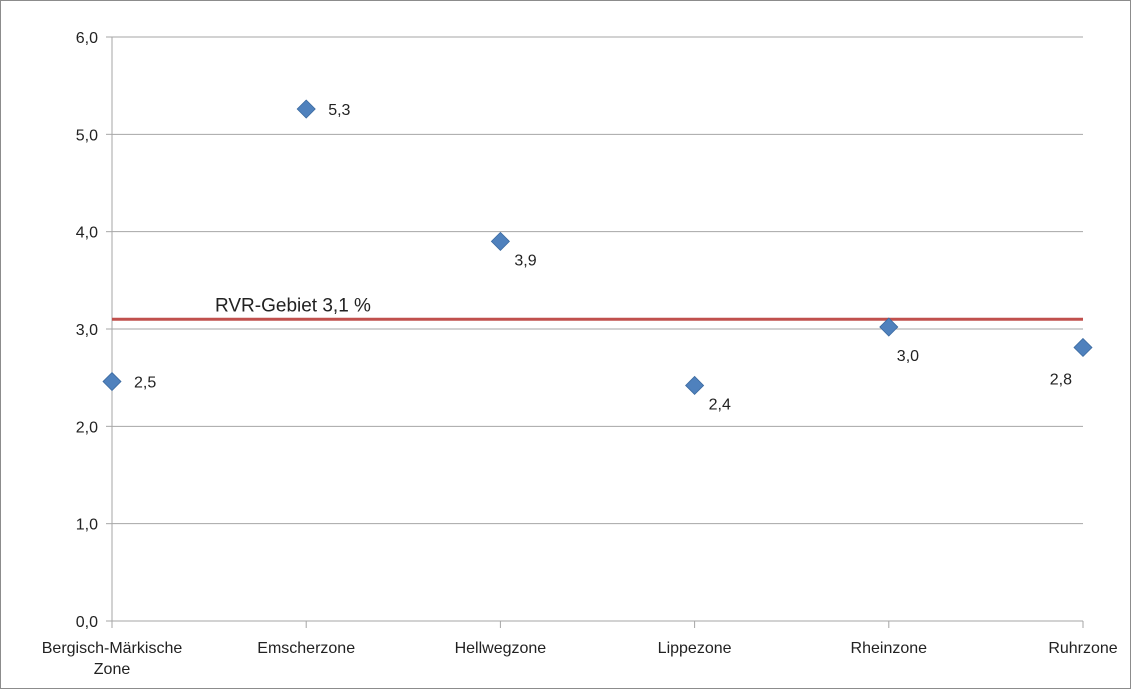 The image size is (1131, 693). Describe the element at coordinates (145, 383) in the screenshot. I see `data-label: 2,5` at that location.